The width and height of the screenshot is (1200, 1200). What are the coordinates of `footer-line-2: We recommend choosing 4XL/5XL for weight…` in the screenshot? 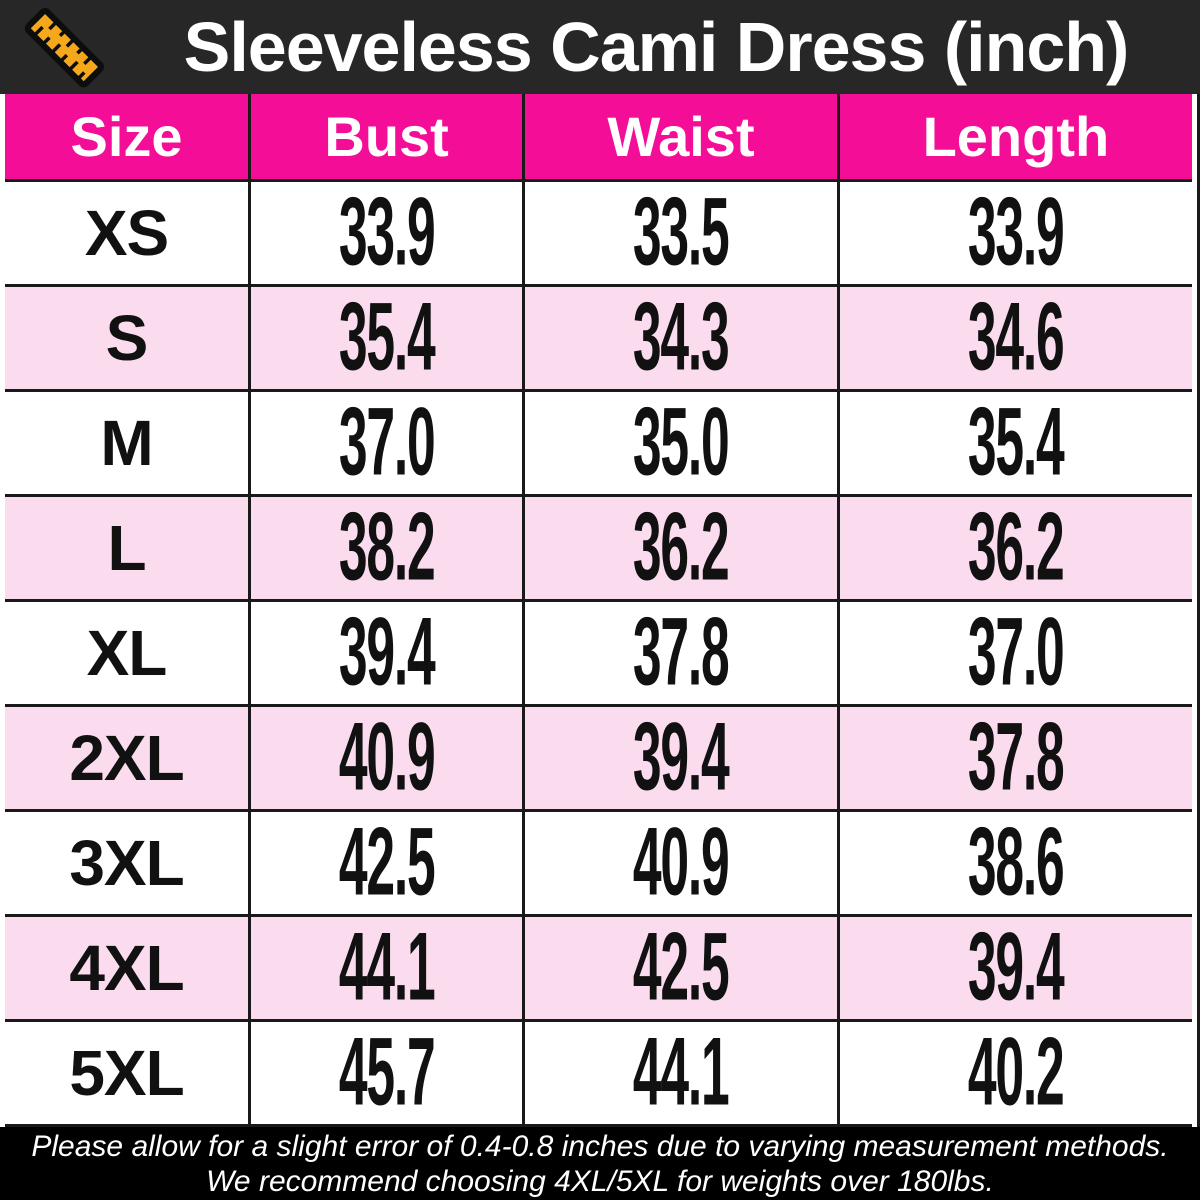 It's located at (600, 1181).